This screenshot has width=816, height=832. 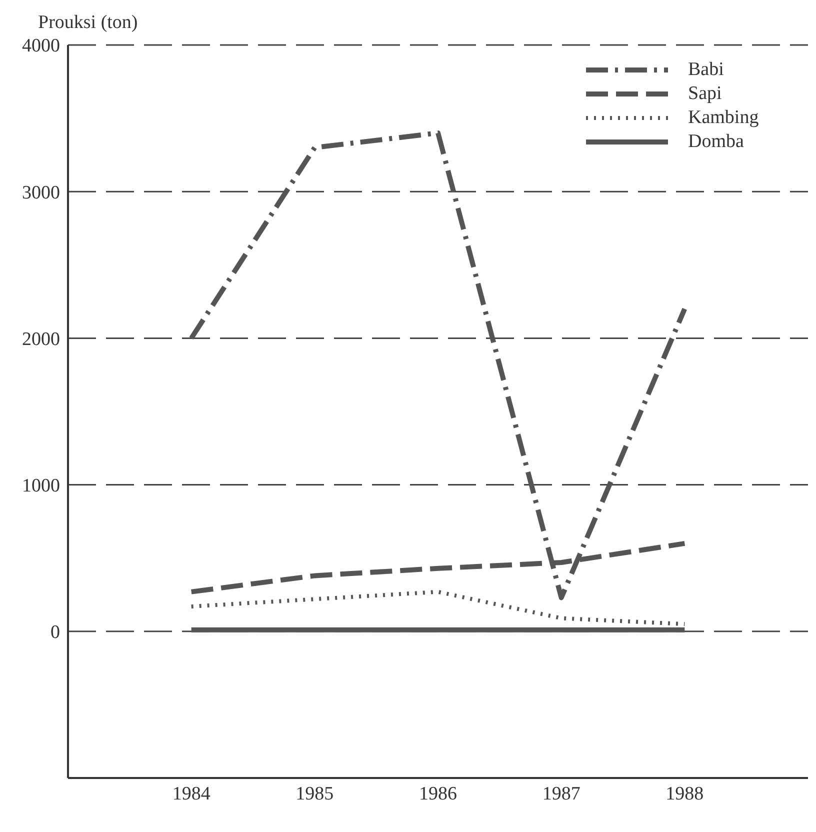 What do you see at coordinates (41, 339) in the screenshot?
I see `y-tick-label: 2000` at bounding box center [41, 339].